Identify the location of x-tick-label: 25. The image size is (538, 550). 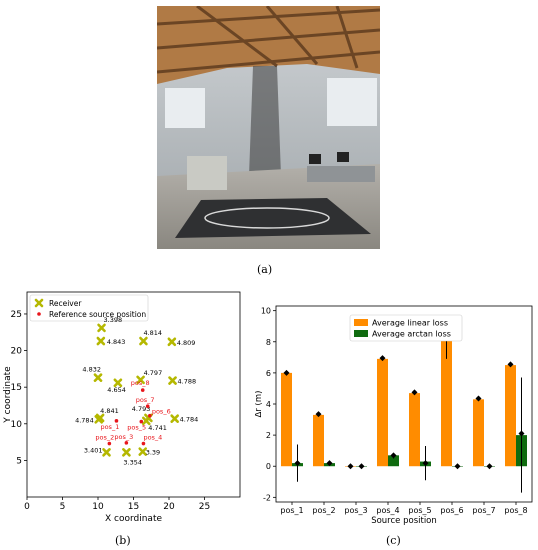
(204, 507).